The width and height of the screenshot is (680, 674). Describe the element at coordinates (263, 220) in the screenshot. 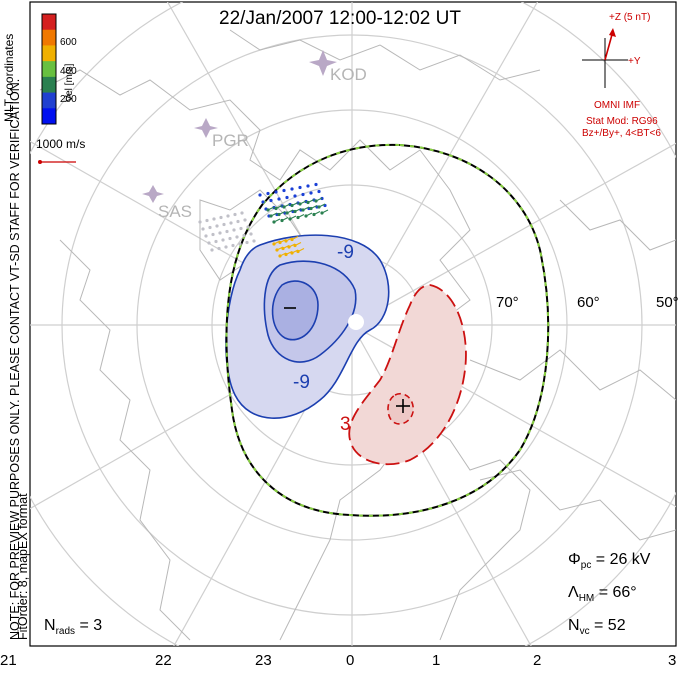

I see `velocity-vectors` at that location.